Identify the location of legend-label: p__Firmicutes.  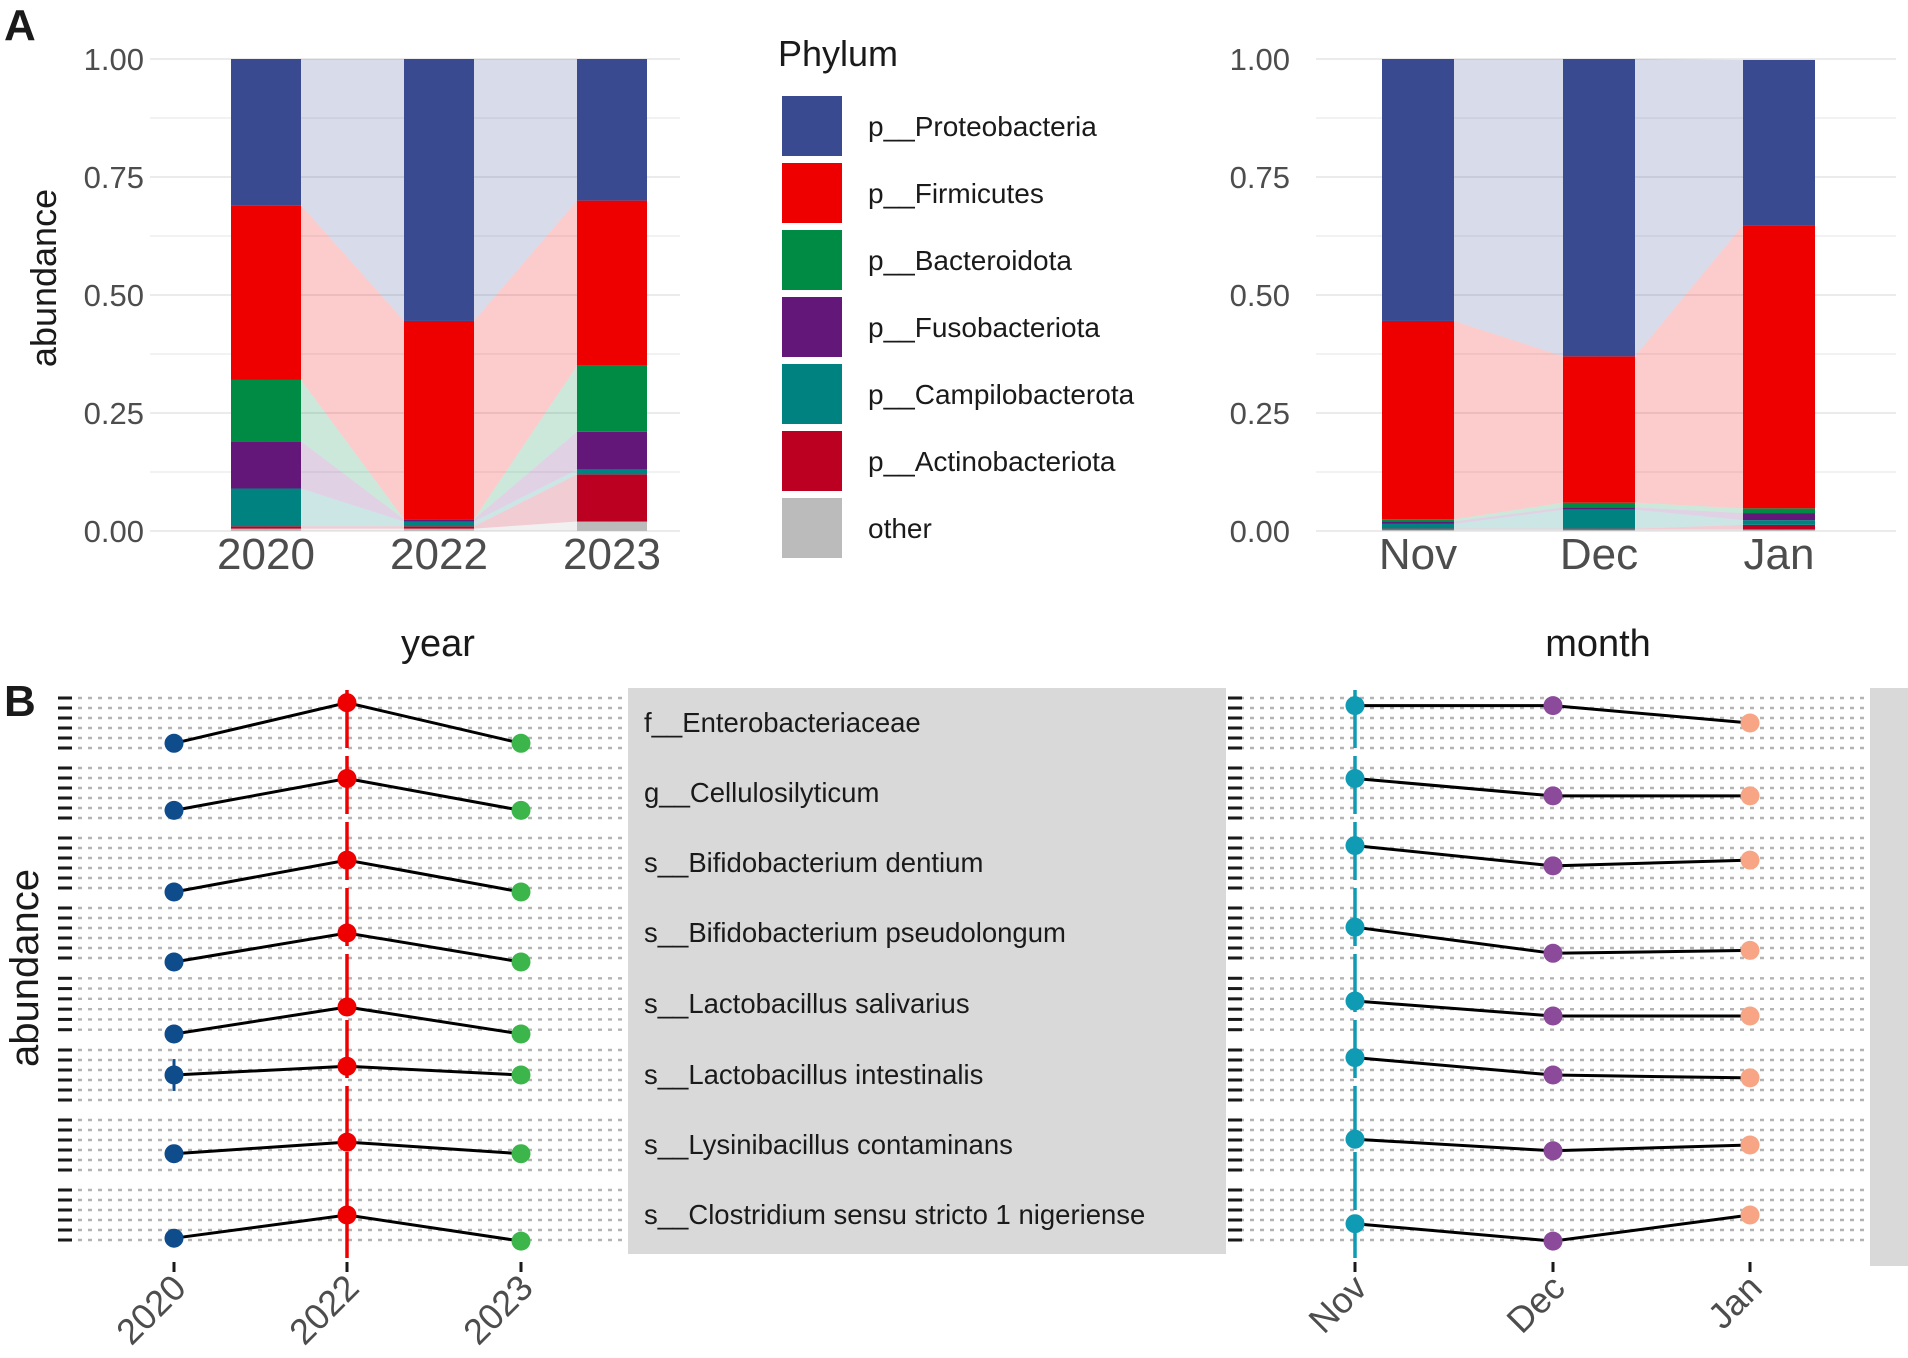
(956, 193).